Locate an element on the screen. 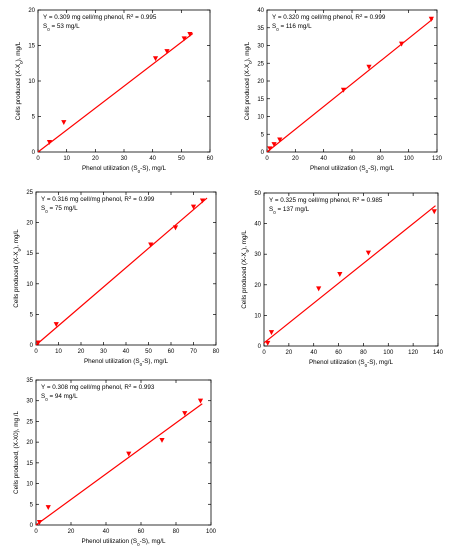  yield-annotation-text: Y = 0.308 mg cell/mg phenol, R is located at coordinates (85, 387).